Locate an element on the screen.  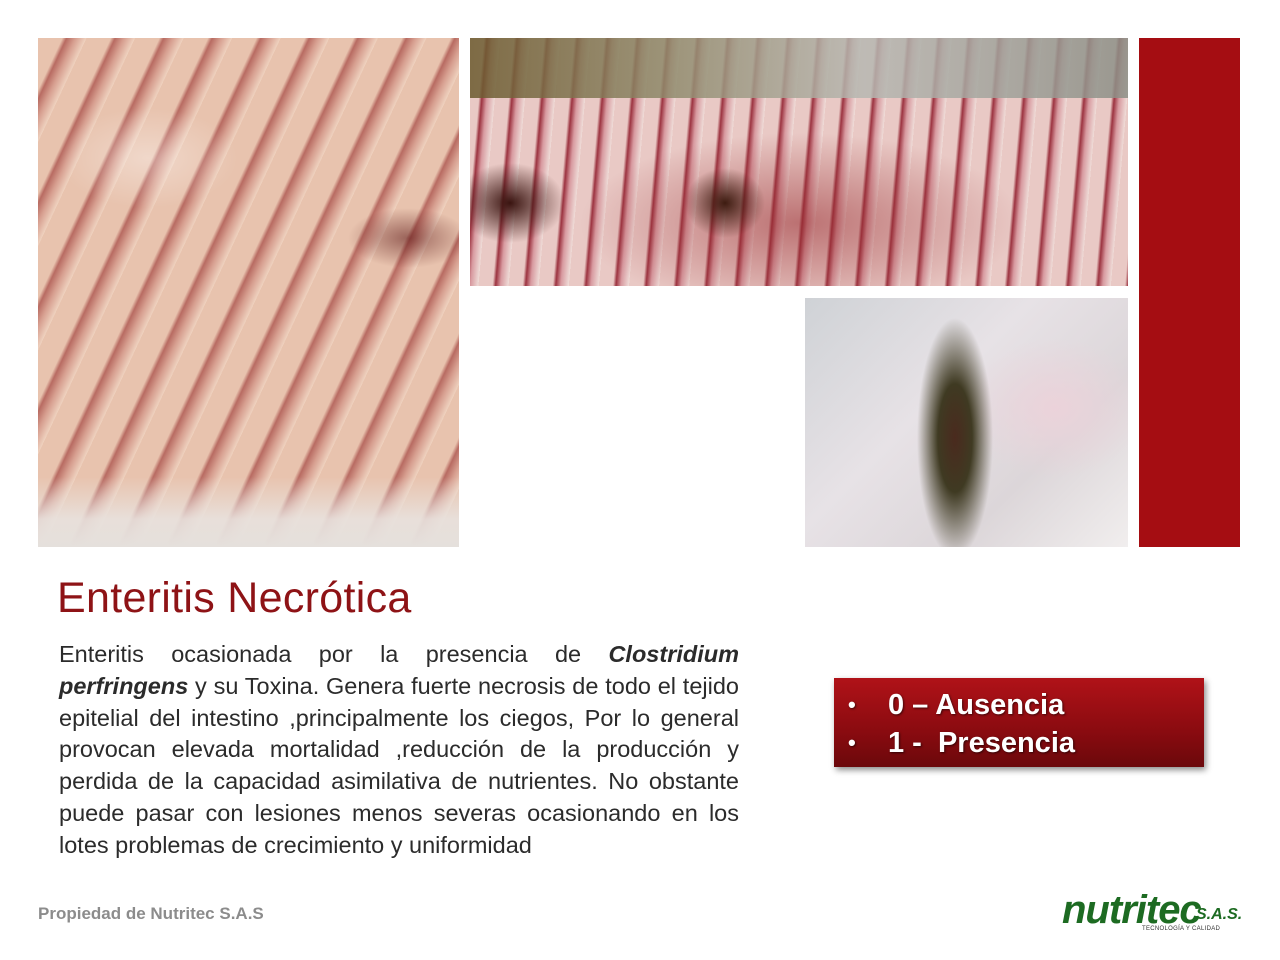
legend-item-absence: • 0 – Ausencia is located at coordinates (1026, 705).